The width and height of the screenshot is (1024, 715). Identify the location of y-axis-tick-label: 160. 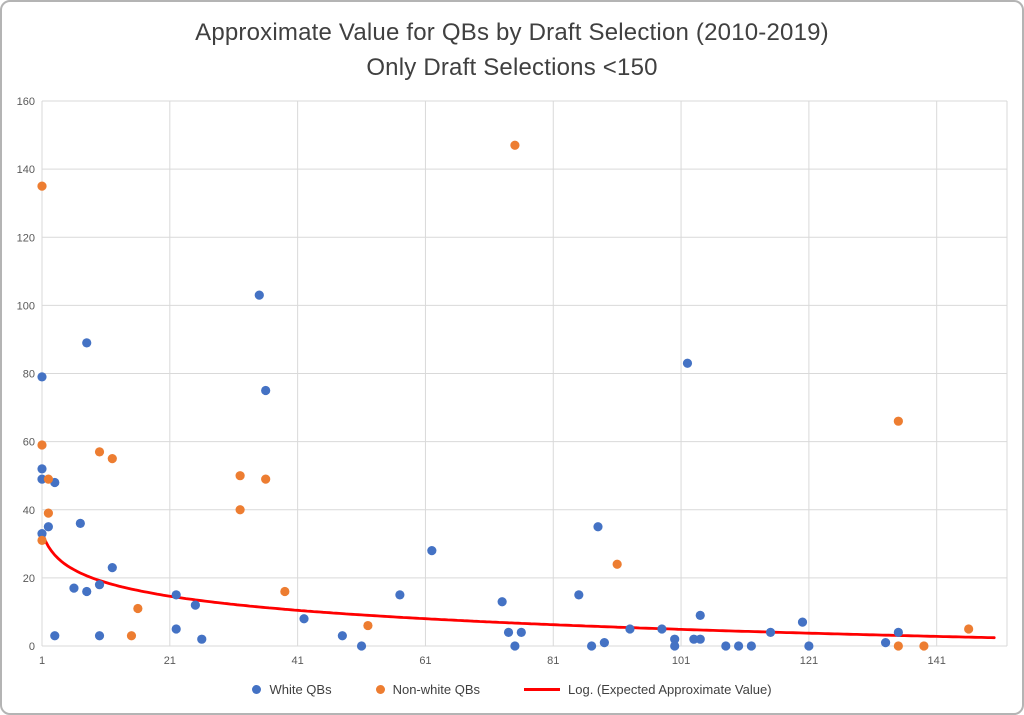
(26, 102).